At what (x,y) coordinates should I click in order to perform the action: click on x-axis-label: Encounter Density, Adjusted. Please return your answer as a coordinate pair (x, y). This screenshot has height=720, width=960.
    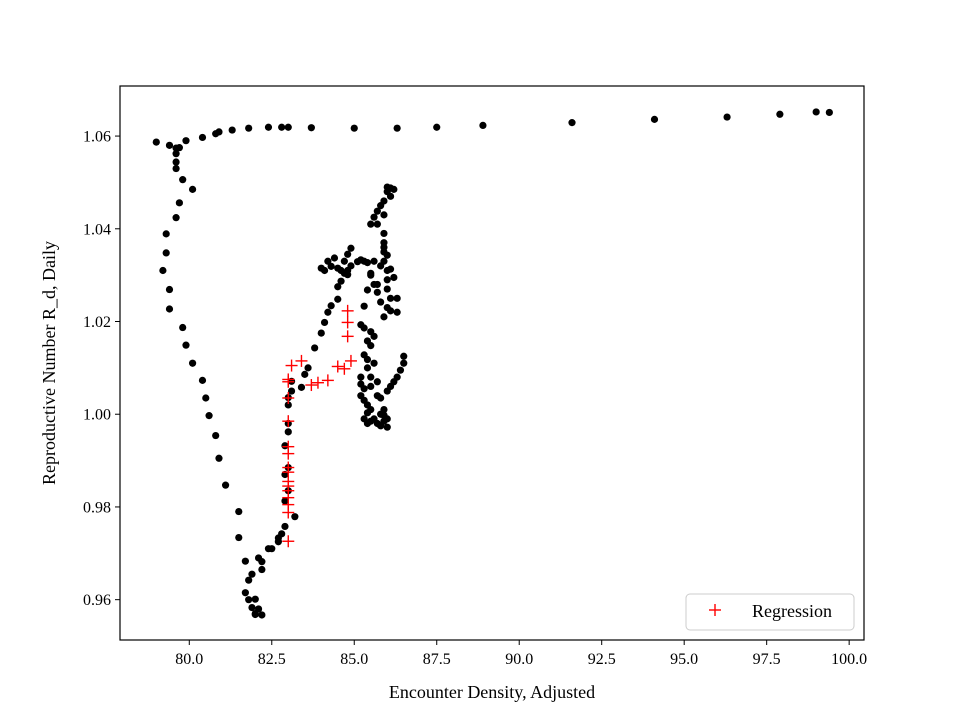
    Looking at the image, I should click on (492, 692).